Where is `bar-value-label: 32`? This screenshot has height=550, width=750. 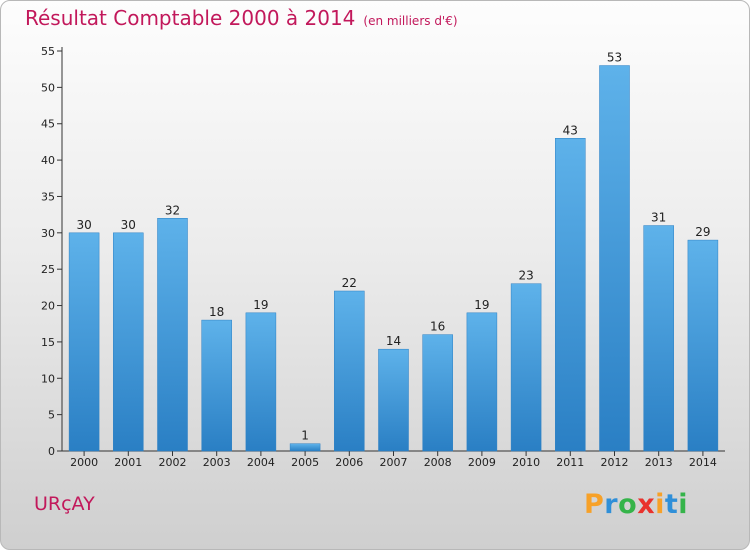
bar-value-label: 32 is located at coordinates (172, 210).